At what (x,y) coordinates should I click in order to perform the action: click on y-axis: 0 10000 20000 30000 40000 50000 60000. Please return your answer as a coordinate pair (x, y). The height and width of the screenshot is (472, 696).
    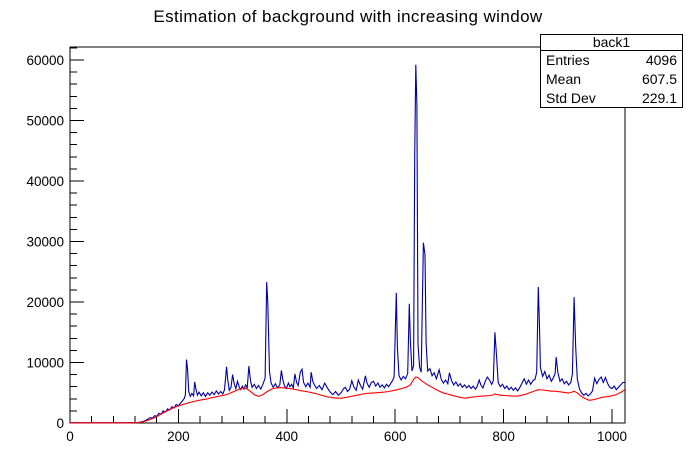
    Looking at the image, I should click on (55, 239).